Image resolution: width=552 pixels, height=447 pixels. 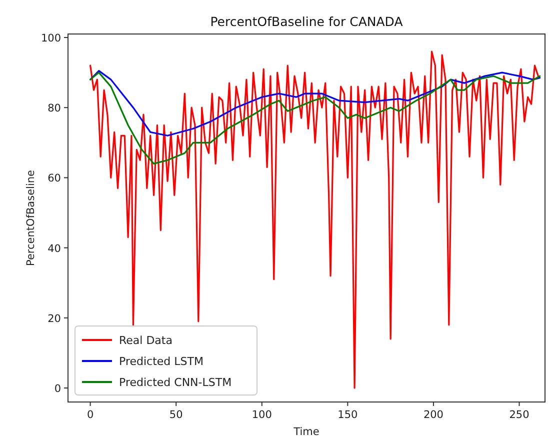 What do you see at coordinates (307, 21) in the screenshot?
I see `chart-title: PercentOfBaseline for CANADA` at bounding box center [307, 21].